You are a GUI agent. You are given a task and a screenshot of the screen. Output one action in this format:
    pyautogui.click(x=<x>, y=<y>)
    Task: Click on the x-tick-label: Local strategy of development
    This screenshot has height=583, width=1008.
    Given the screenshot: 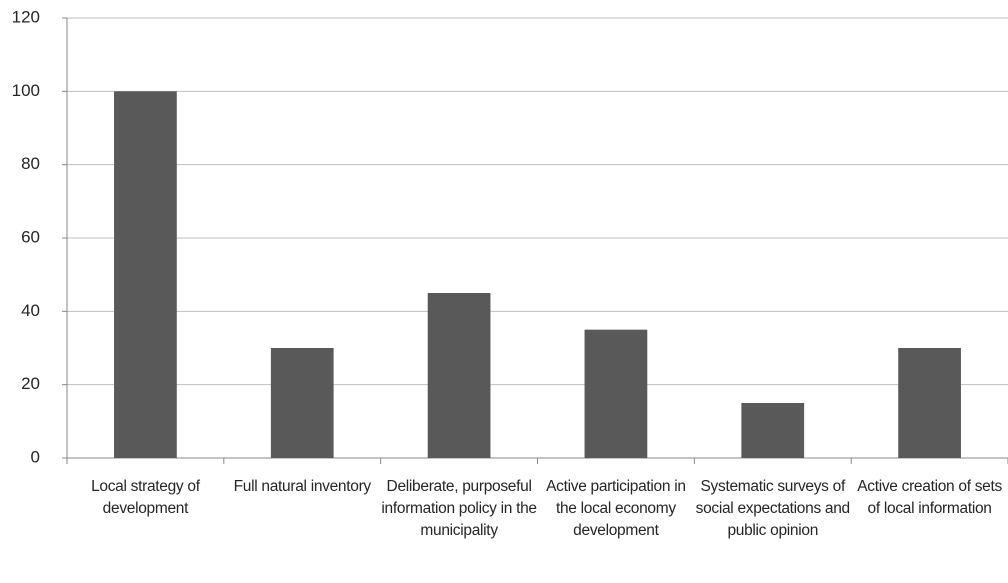 What is the action you would take?
    pyautogui.click(x=145, y=497)
    